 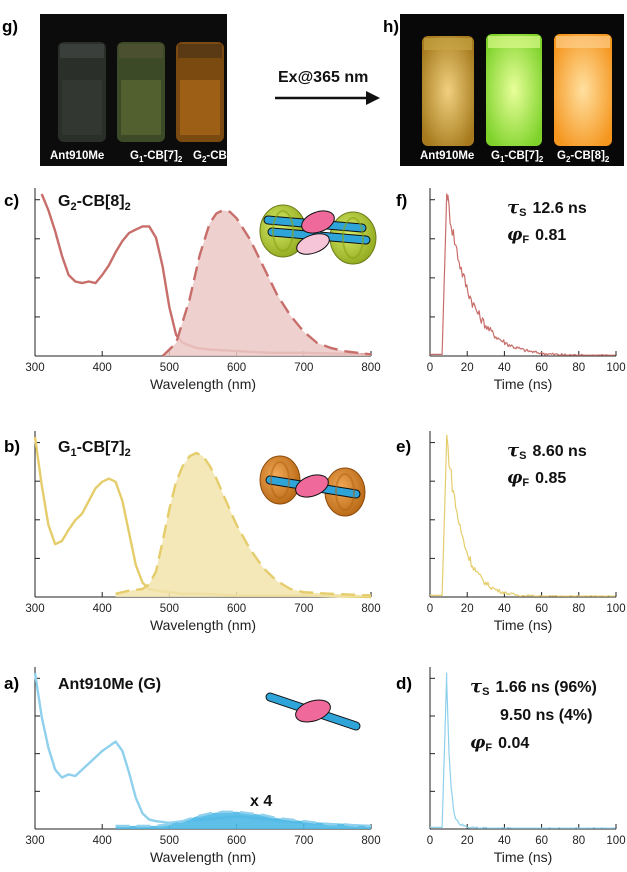 What do you see at coordinates (219, 157) in the screenshot?
I see `photo-g-label-3: G2-CB[8]2` at bounding box center [219, 157].